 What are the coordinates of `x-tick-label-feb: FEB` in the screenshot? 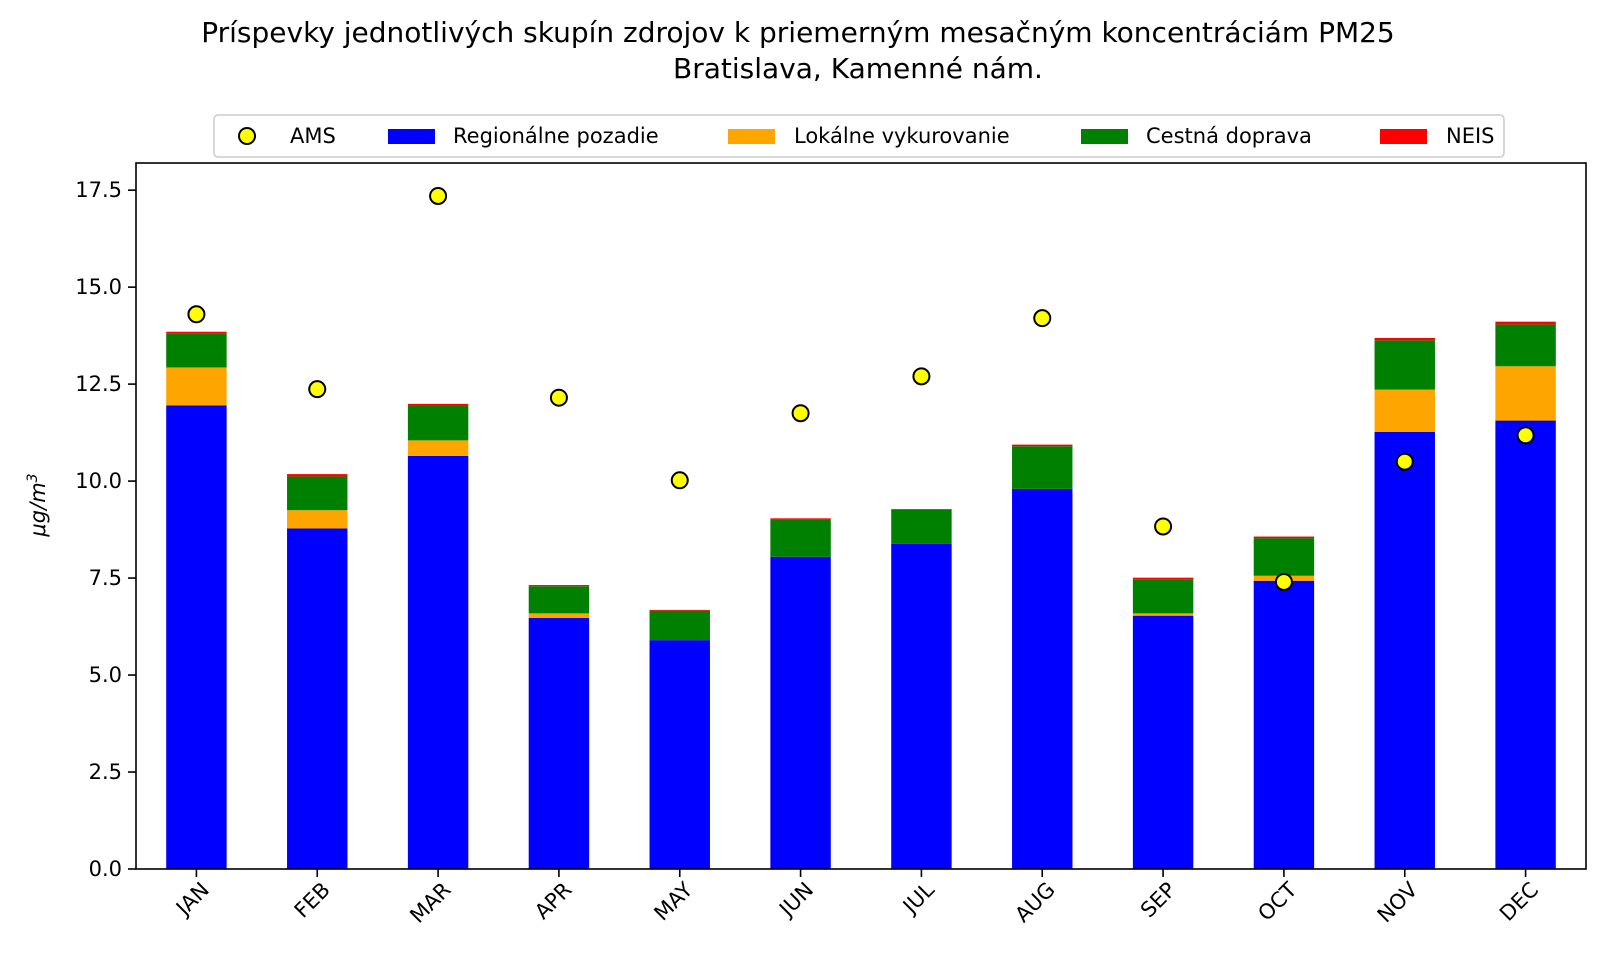 It's located at (312, 900).